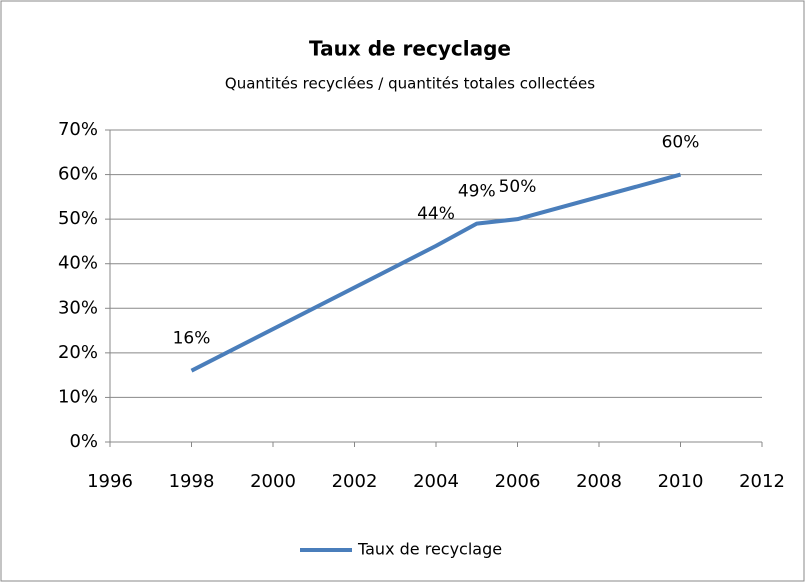  What do you see at coordinates (78, 129) in the screenshot?
I see `y-tick-label: 70%` at bounding box center [78, 129].